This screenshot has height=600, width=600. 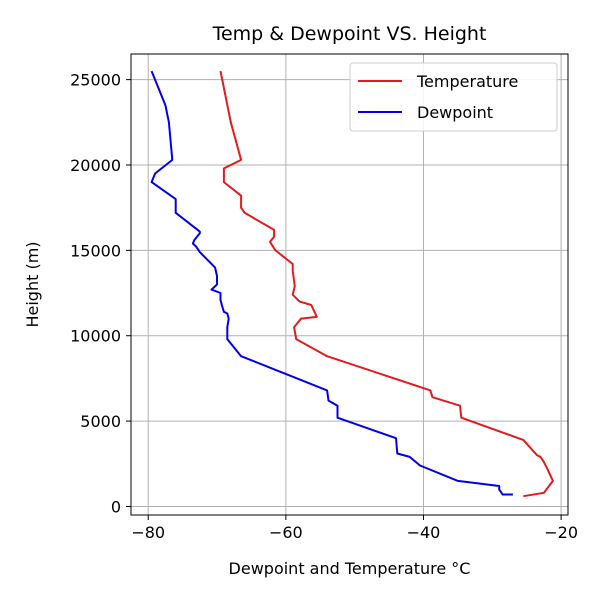 What do you see at coordinates (424, 532) in the screenshot?
I see `x-tick-label: −40` at bounding box center [424, 532].